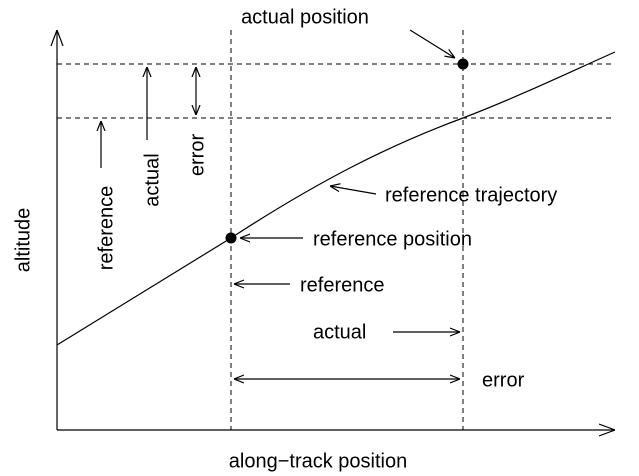  Describe the element at coordinates (231, 238) in the screenshot. I see `reference-point` at that location.